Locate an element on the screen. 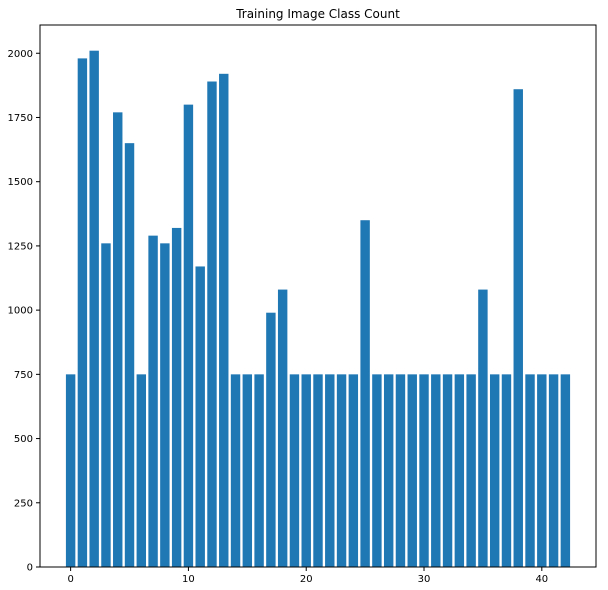  y-tick-label: 1750 is located at coordinates (20, 118).